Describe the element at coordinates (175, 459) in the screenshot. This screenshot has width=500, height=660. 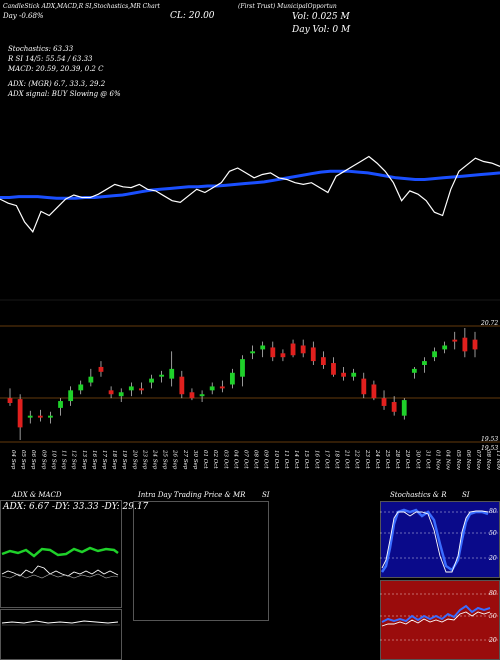
I see `x-tick-label: 26 Sep` at that location.